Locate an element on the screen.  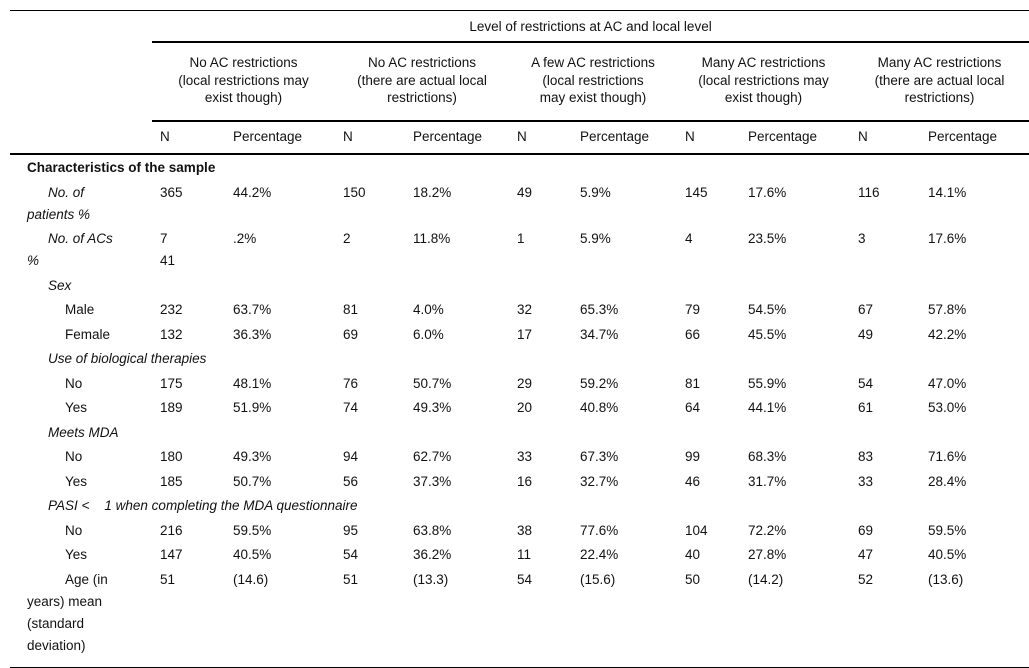
percentage-value-cell: 27.8% is located at coordinates (767, 554).